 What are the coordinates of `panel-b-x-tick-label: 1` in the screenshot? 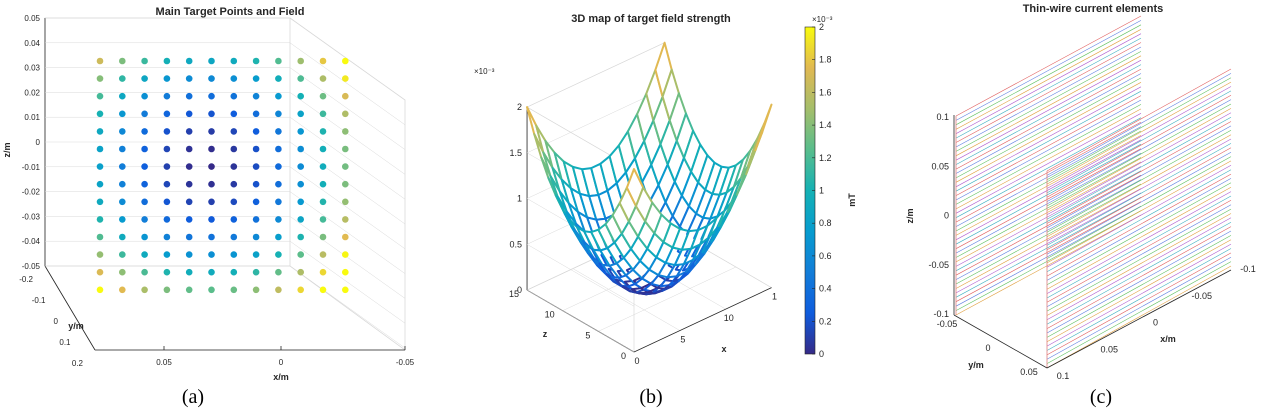 It's located at (774, 297).